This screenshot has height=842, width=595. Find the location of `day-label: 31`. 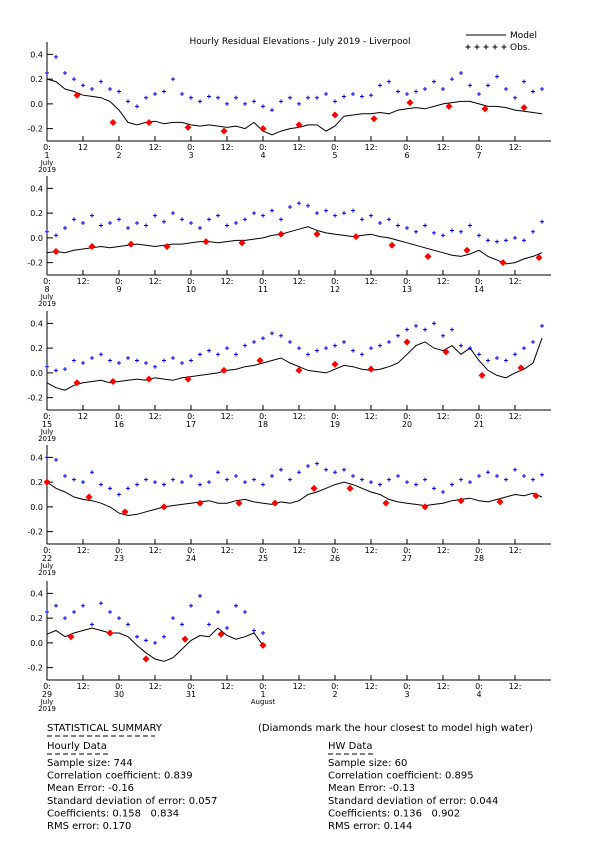

day-label: 31 is located at coordinates (191, 694).